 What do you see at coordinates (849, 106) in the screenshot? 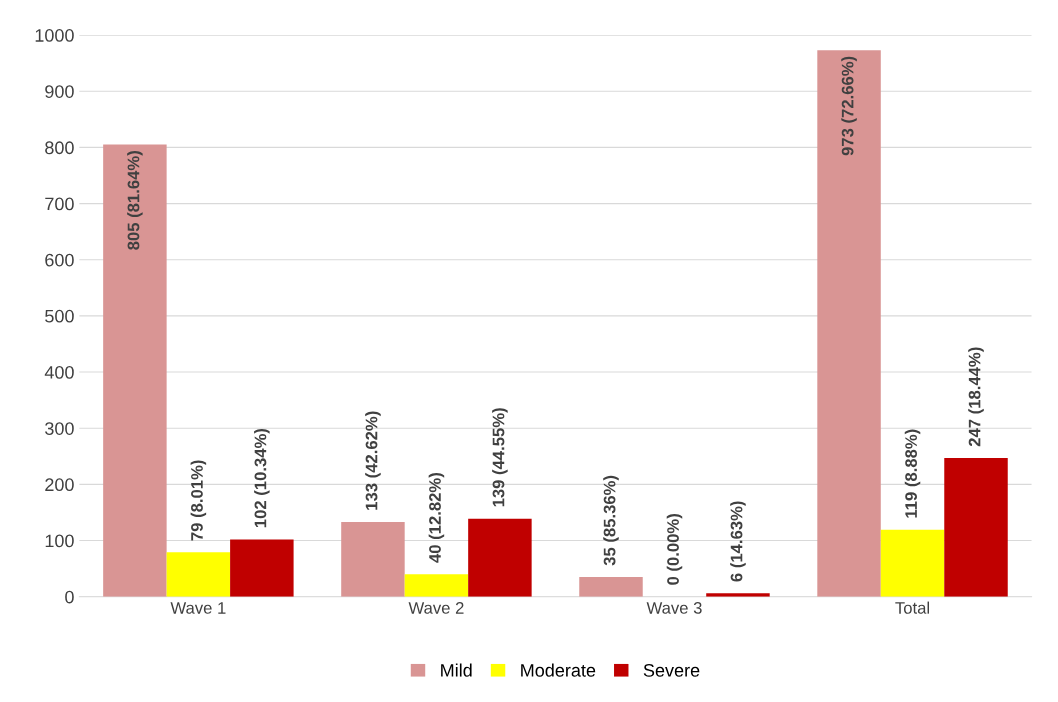
I see `data-label: 973 (72.66%)` at bounding box center [849, 106].